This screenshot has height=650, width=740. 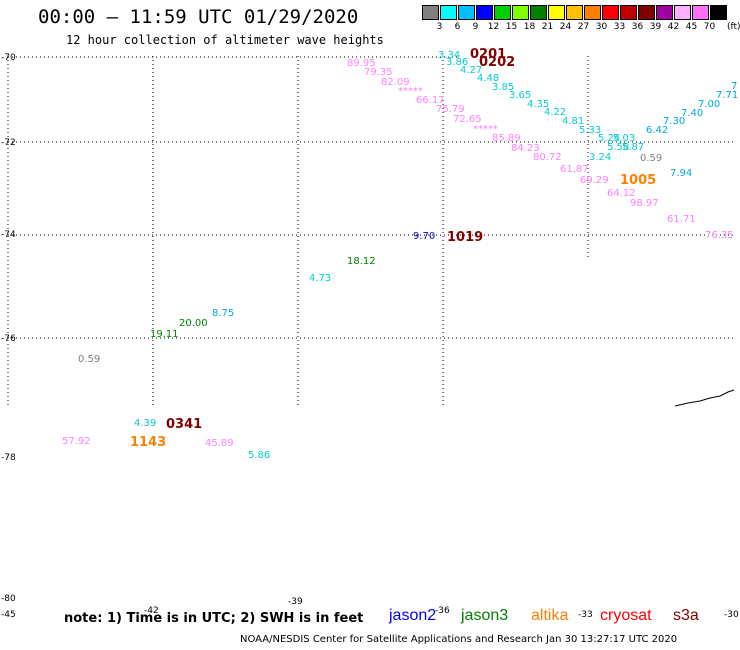 What do you see at coordinates (395, 82) in the screenshot?
I see `swh-value: 82.09` at bounding box center [395, 82].